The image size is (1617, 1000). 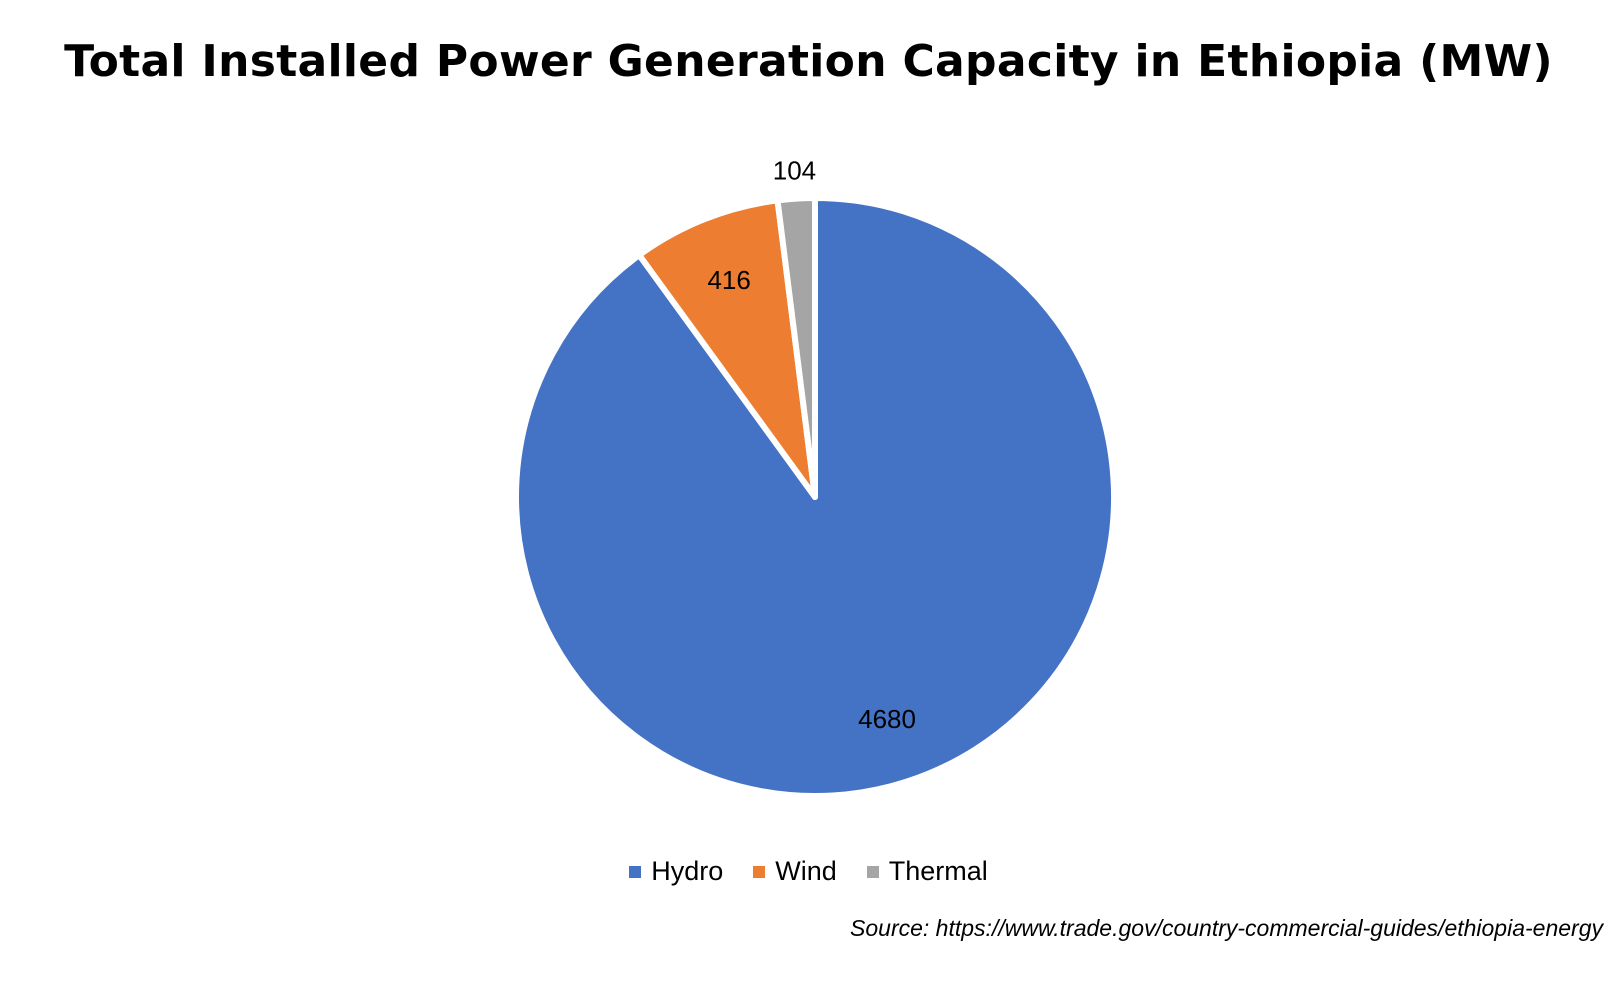 I want to click on legend-item-thermal: Thermal, so click(x=927, y=871).